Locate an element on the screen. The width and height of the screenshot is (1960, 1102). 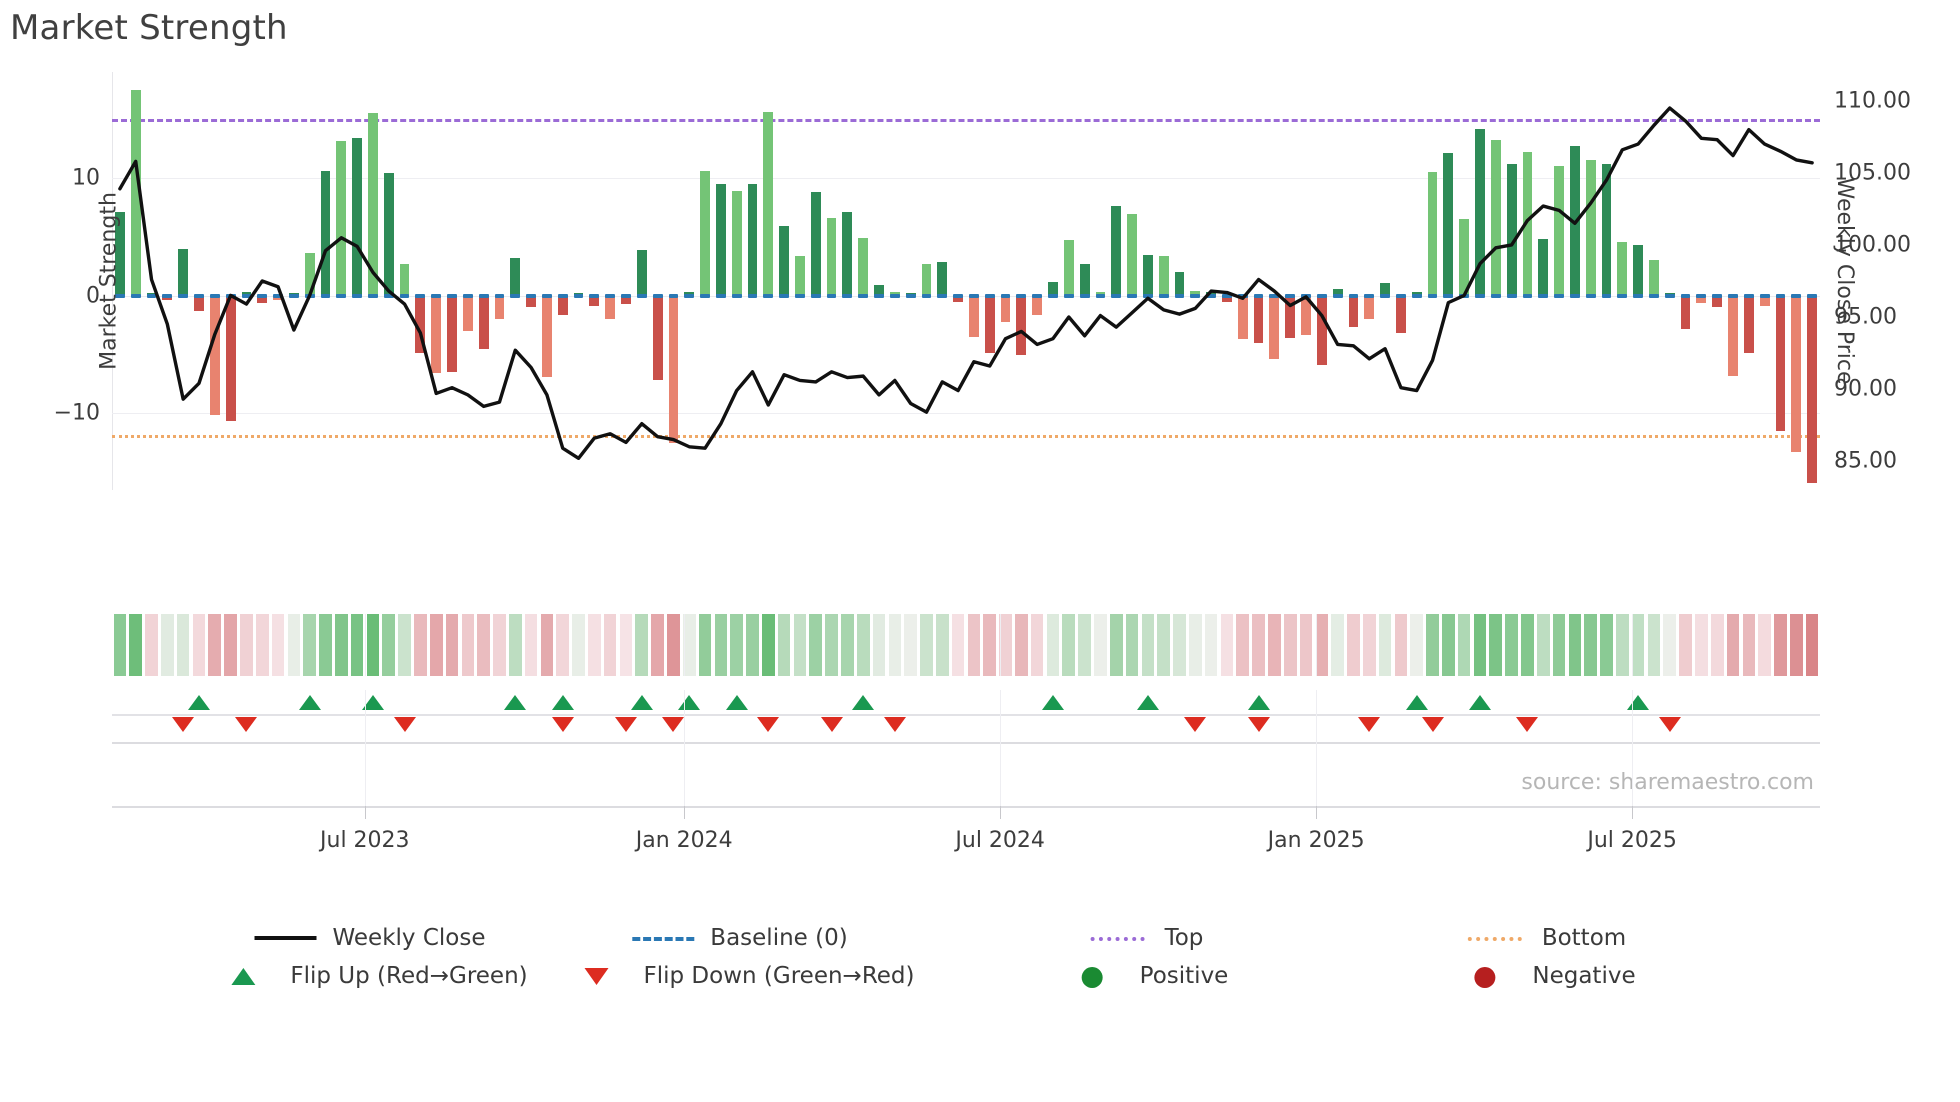
footer-line-top is located at coordinates (966, 743).